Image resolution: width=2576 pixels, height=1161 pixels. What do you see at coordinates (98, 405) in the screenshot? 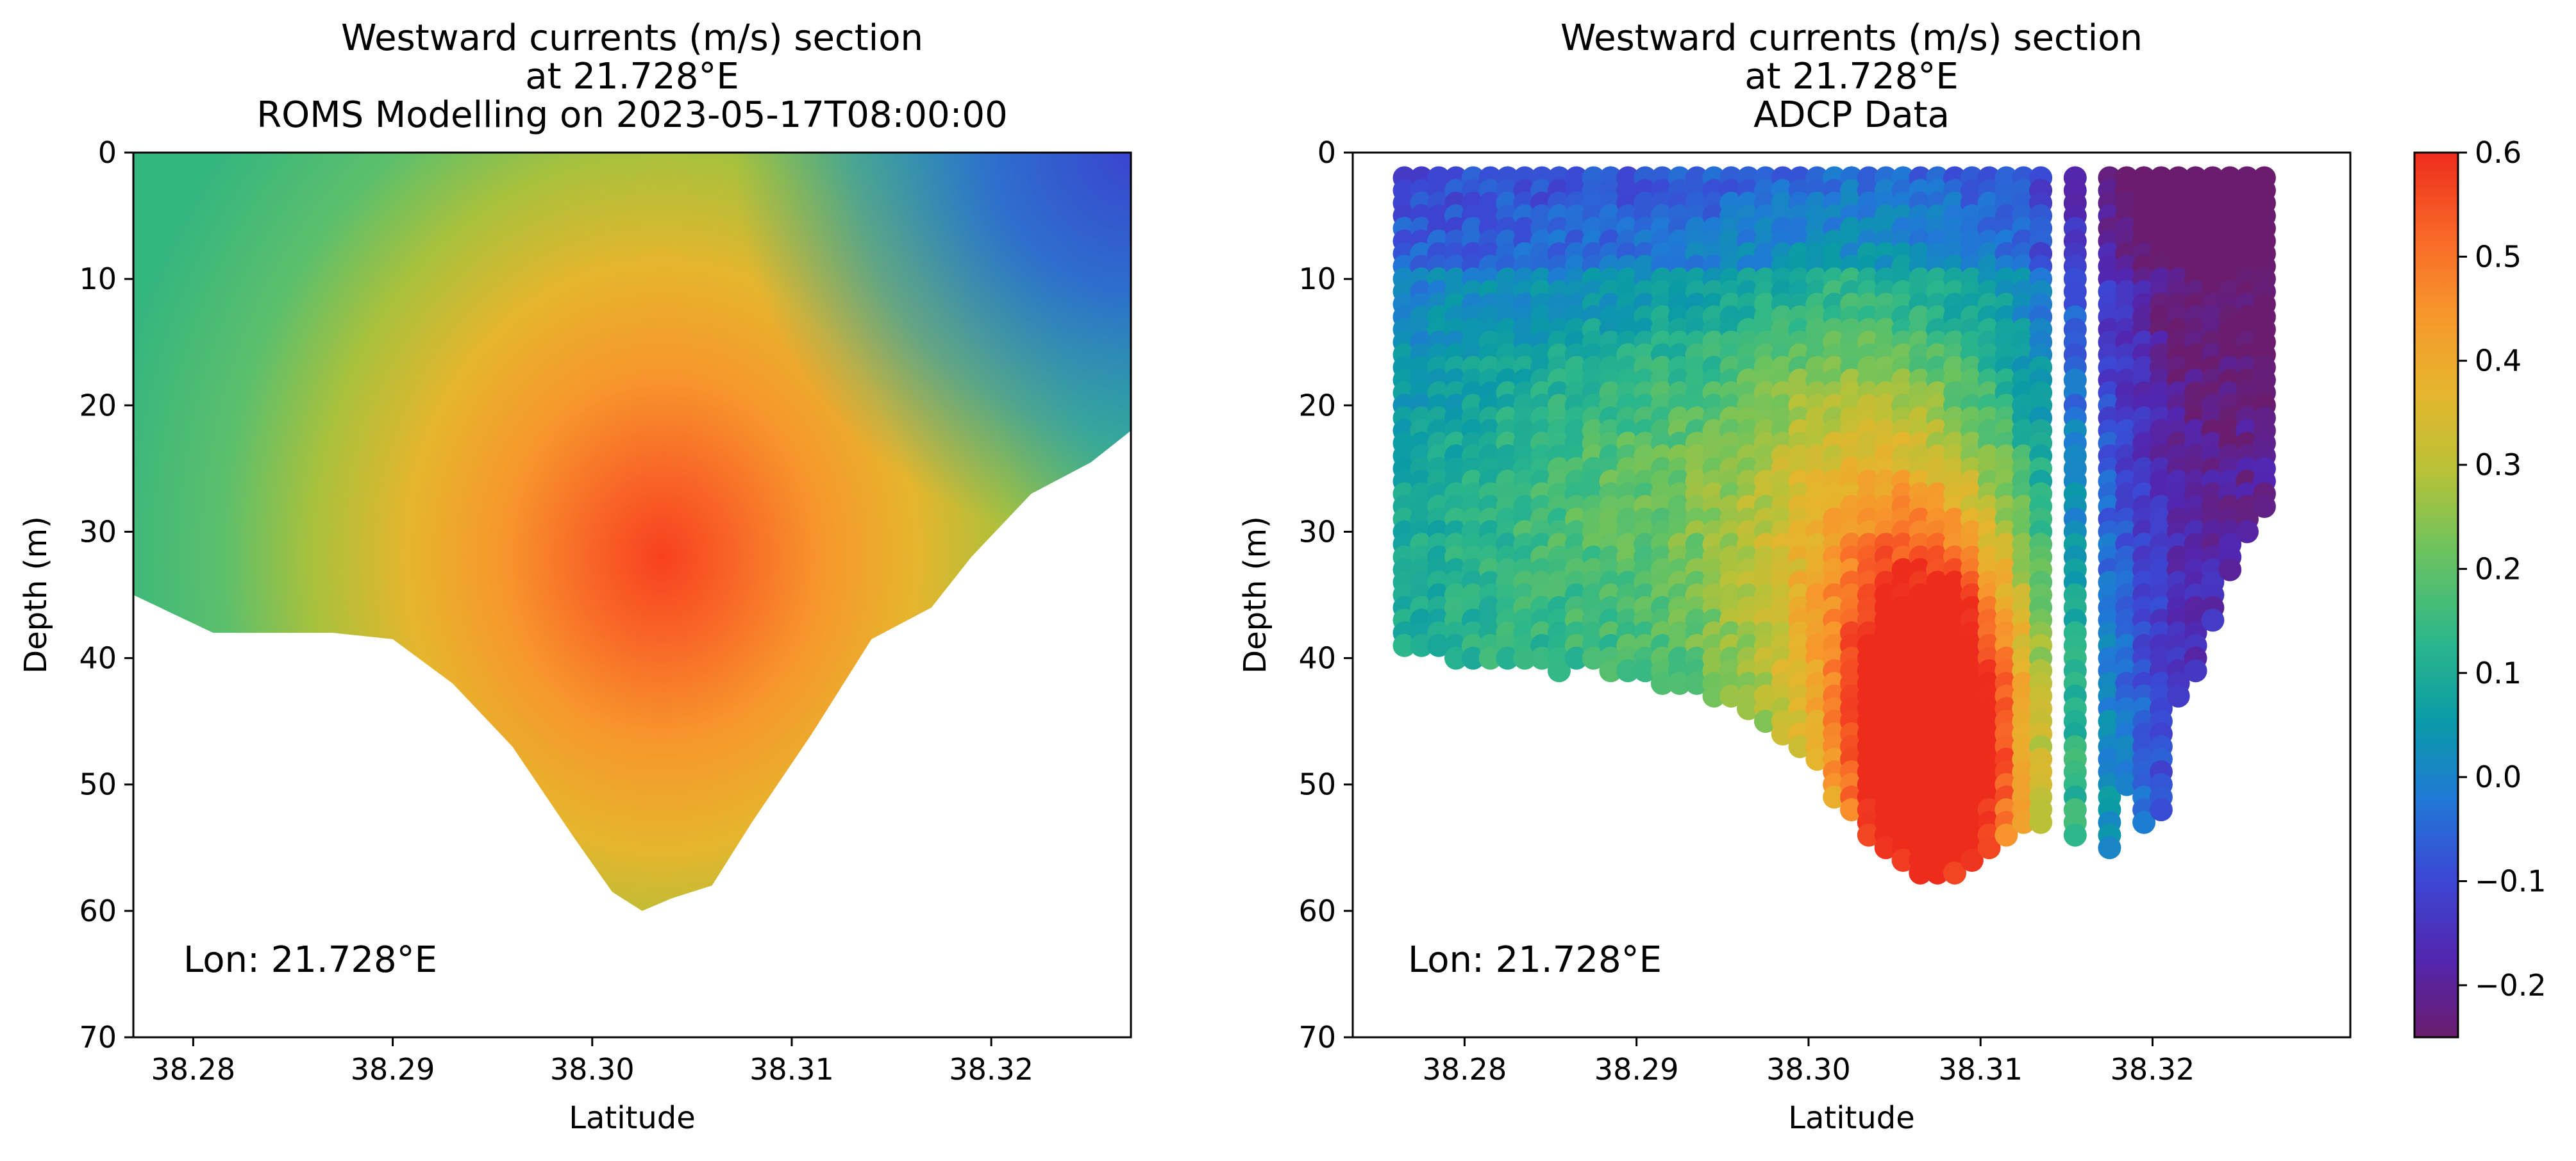
I see `roms-ytick-label: 20` at bounding box center [98, 405].